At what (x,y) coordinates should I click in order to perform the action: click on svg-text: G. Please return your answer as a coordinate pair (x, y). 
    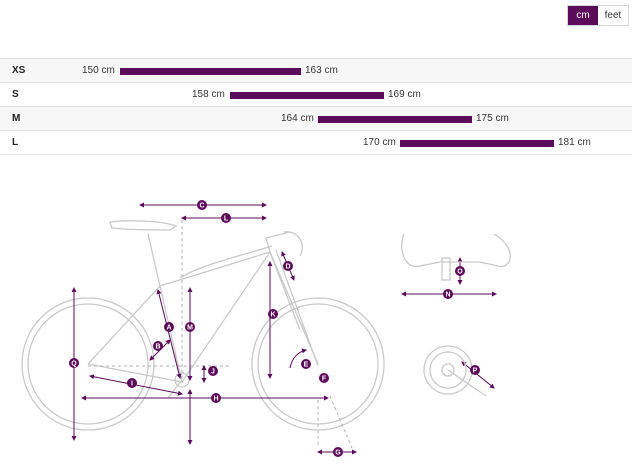
    Looking at the image, I should click on (338, 453).